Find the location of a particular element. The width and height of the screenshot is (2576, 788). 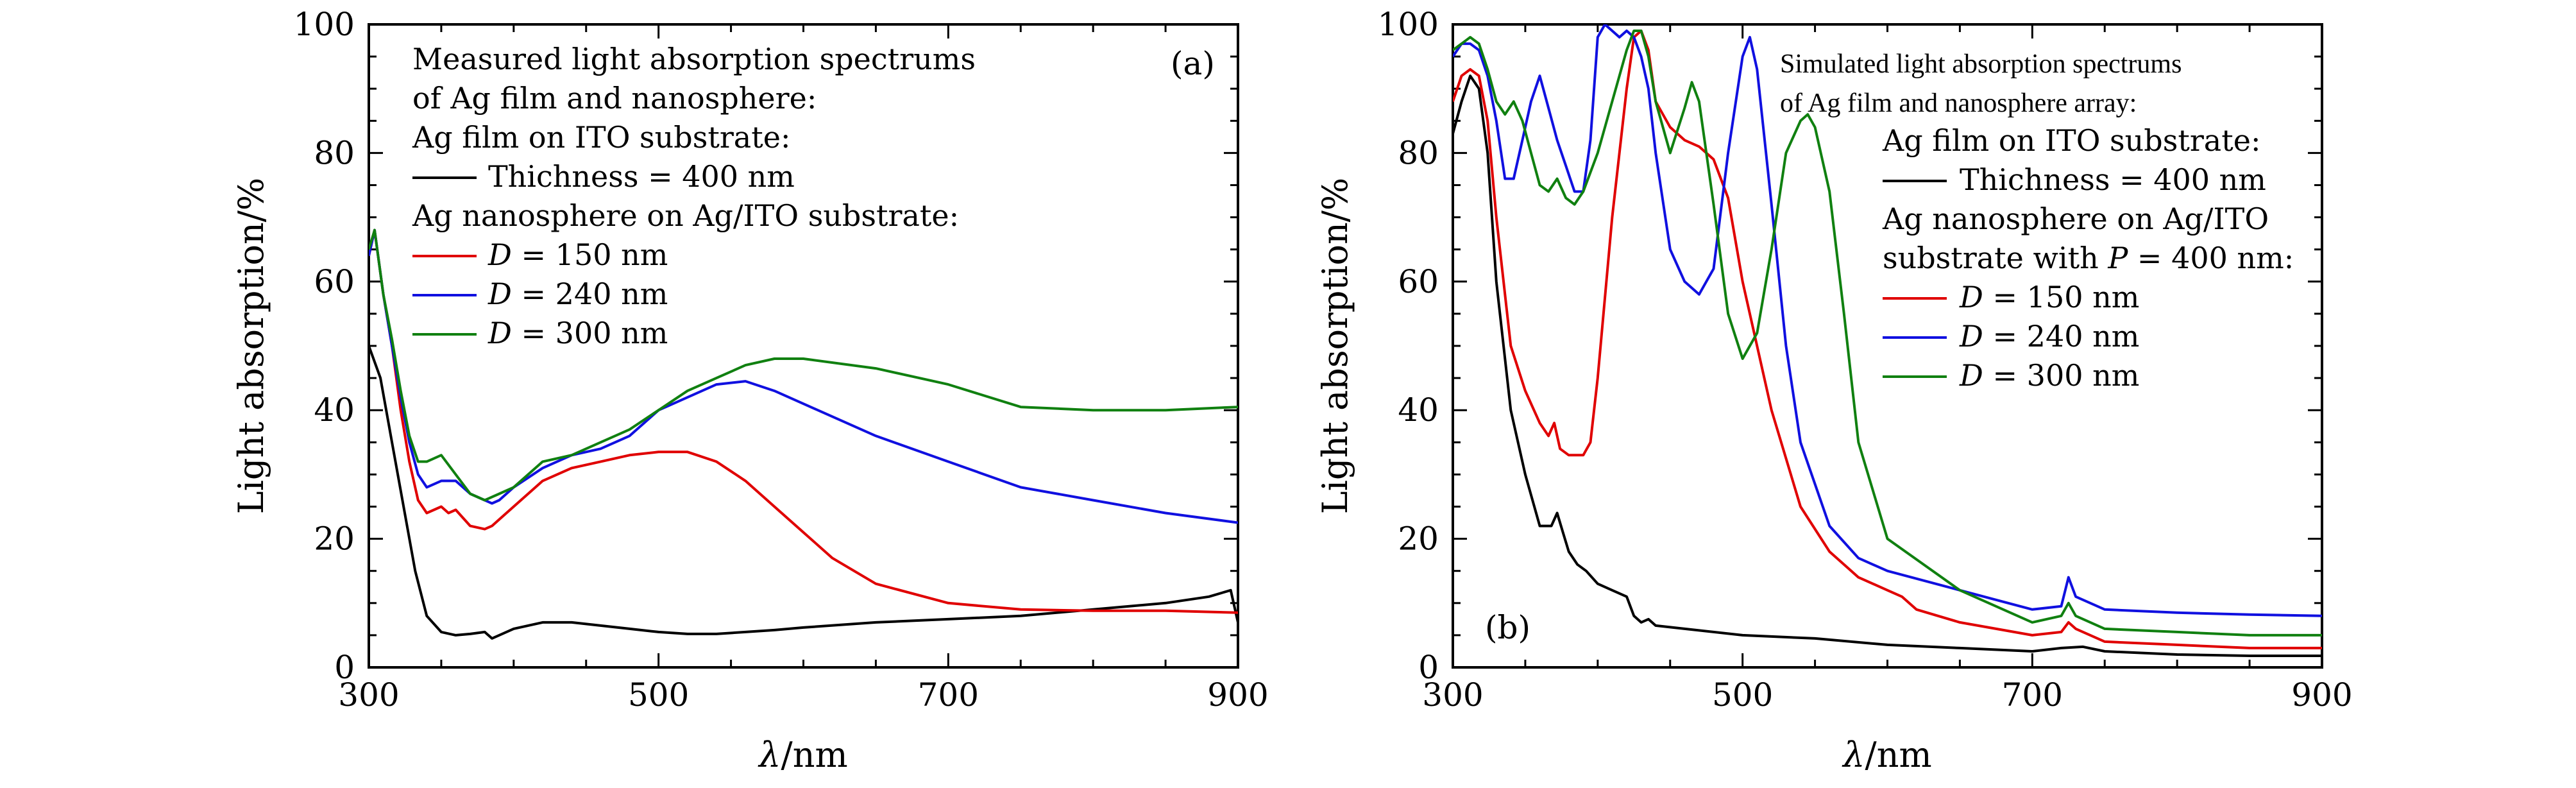

legend-entry: Measured light absorption spectrums is located at coordinates (694, 59).